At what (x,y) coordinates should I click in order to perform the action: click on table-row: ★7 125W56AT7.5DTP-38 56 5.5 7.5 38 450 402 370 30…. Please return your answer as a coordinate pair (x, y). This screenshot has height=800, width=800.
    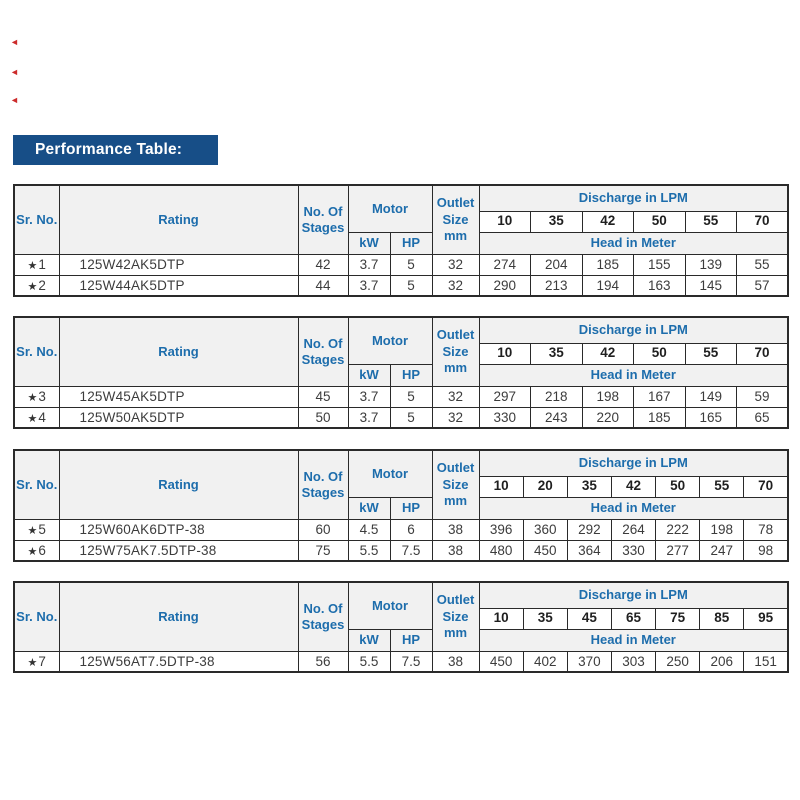
    Looking at the image, I should click on (401, 661).